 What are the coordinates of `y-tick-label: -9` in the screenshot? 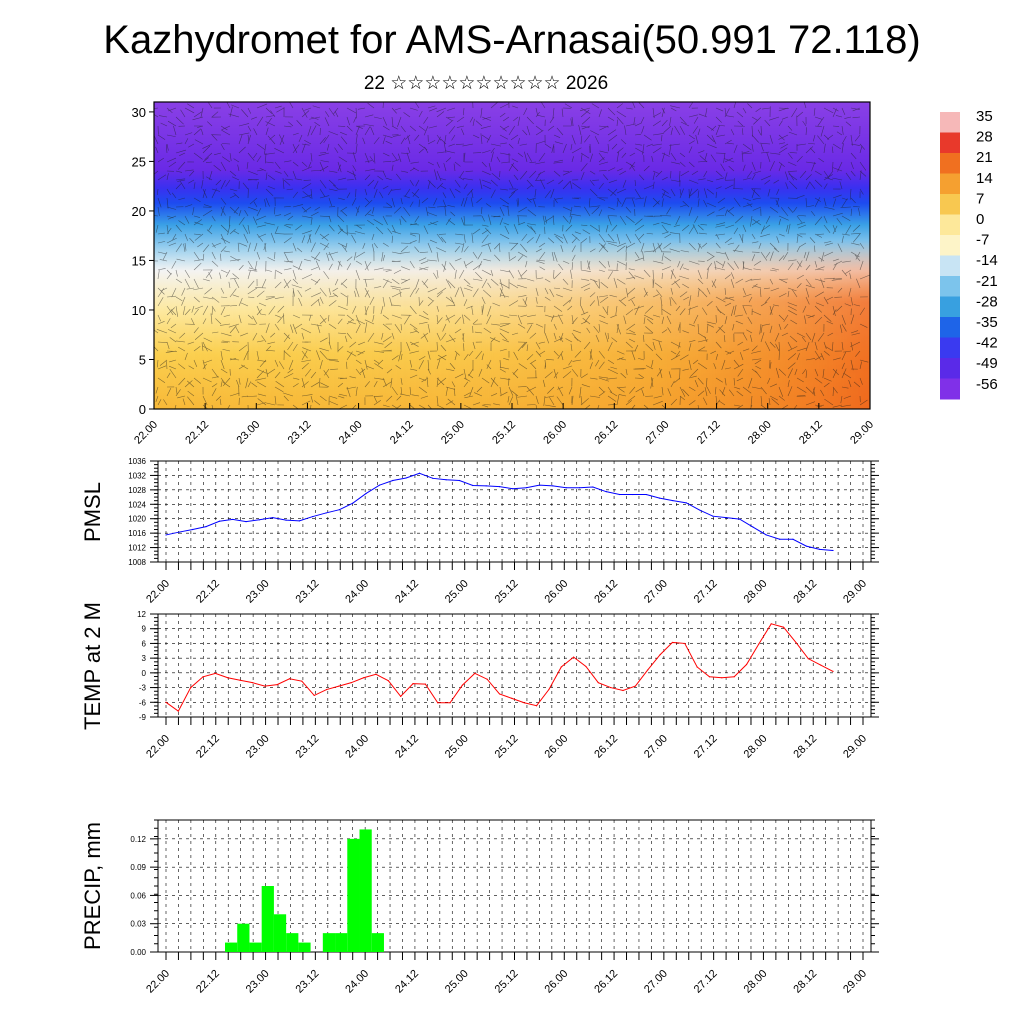 It's located at (143, 717).